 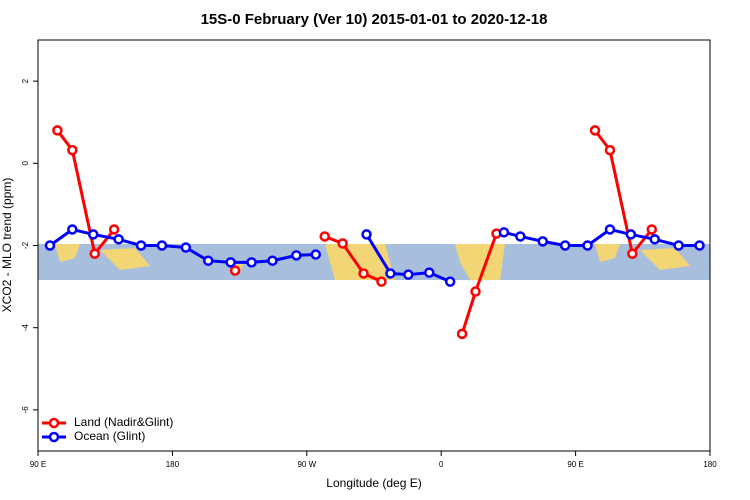 I want to click on y-tick-label: 0, so click(x=25, y=163).